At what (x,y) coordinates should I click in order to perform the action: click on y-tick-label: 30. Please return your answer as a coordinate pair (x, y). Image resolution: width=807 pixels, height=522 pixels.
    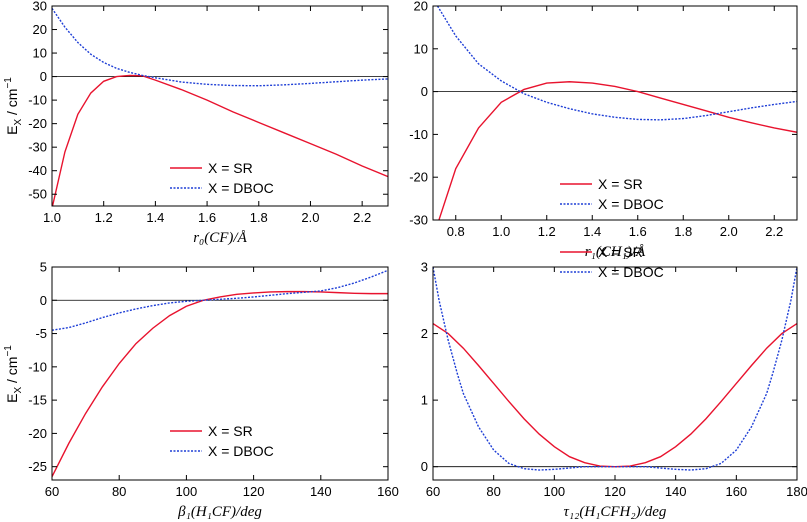
    Looking at the image, I should click on (40, 7).